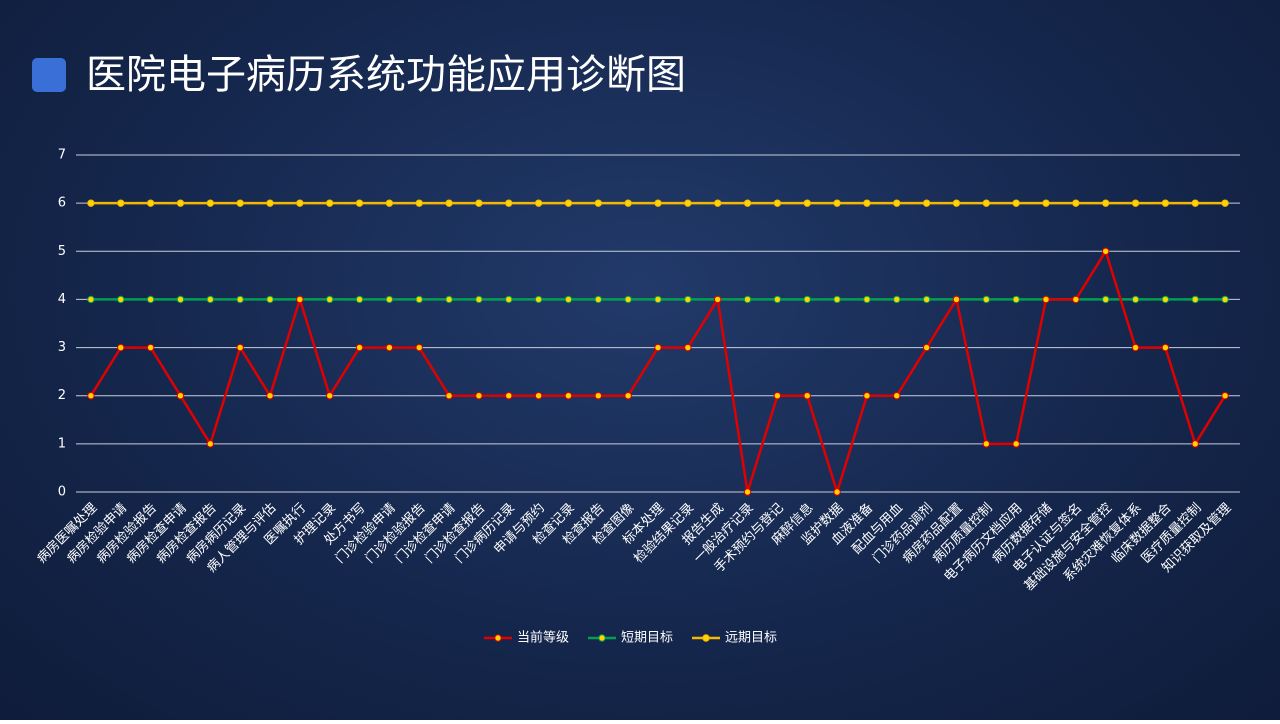 Image resolution: width=1280 pixels, height=724 pixels. Describe the element at coordinates (49, 75) in the screenshot. I see `title-icon` at that location.